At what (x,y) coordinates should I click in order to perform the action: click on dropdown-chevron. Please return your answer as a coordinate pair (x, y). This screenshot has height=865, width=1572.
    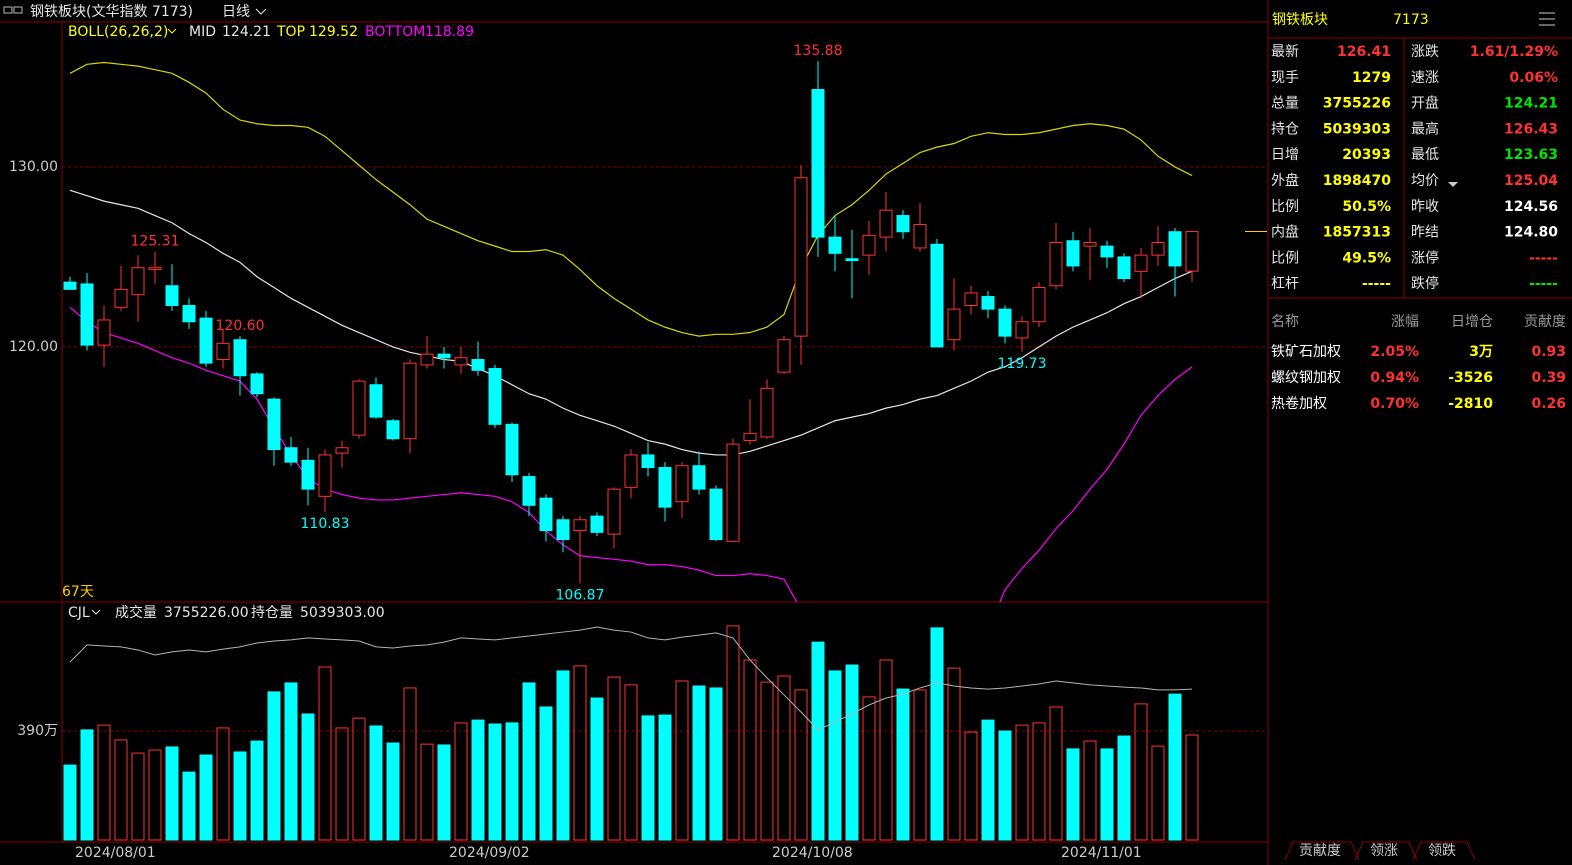
    Looking at the image, I should click on (261, 11).